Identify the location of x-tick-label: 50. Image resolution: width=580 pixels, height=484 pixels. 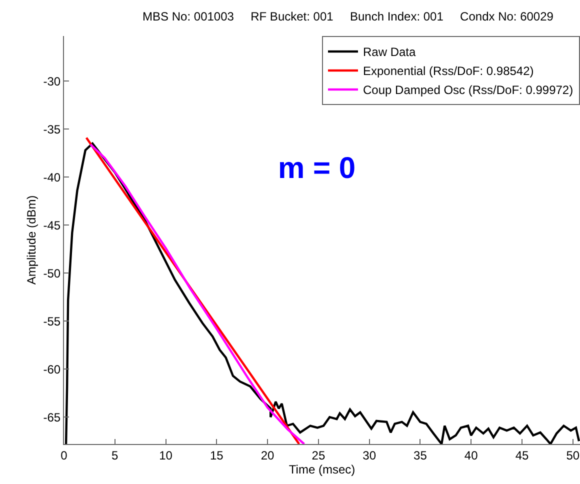
(573, 455).